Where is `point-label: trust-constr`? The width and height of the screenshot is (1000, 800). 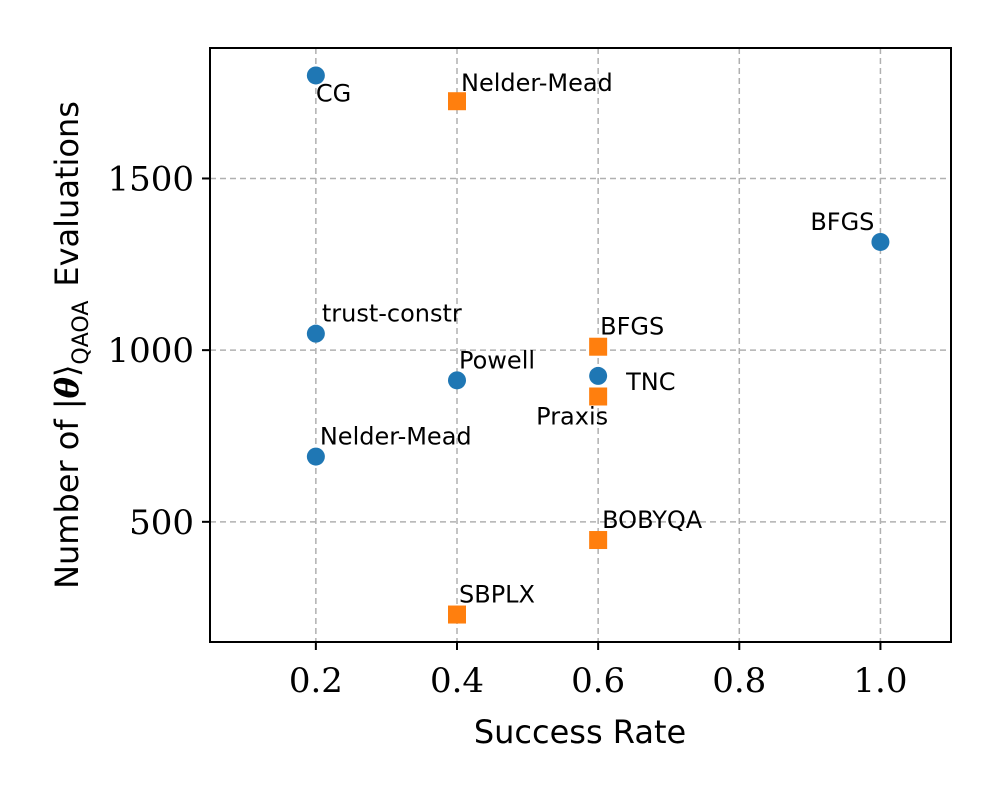 point-label: trust-constr is located at coordinates (392, 314).